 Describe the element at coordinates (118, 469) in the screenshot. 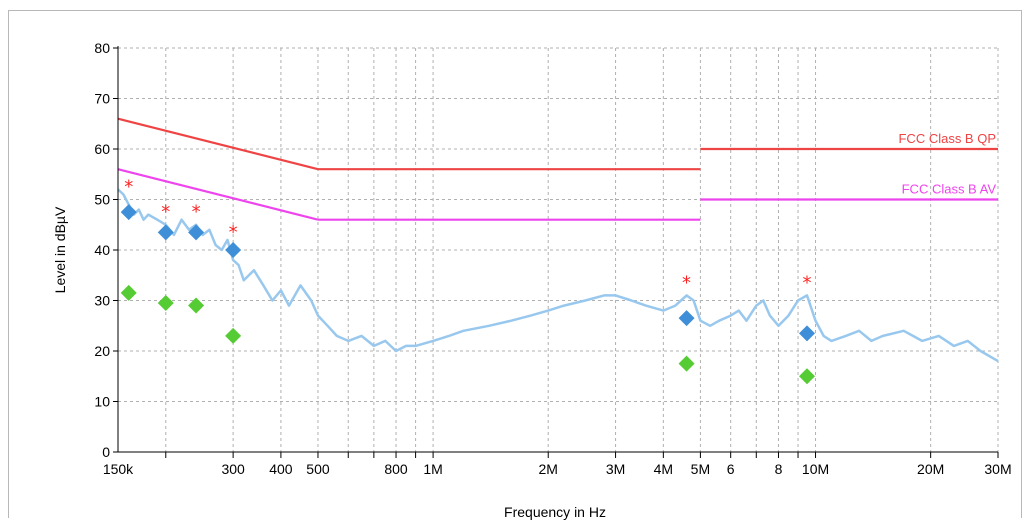

I see `x-tick-label: 150k` at that location.